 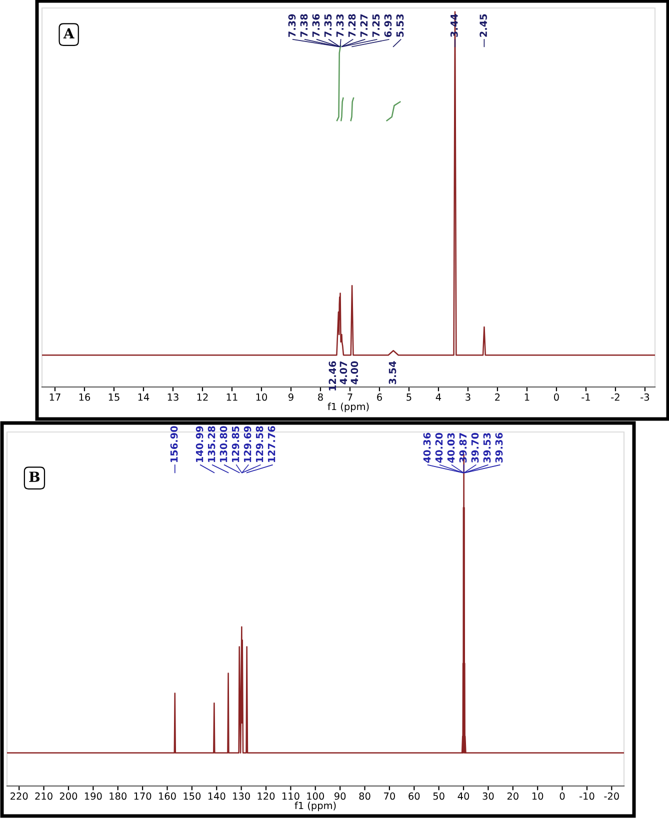 I want to click on annotation: 2.45, so click(x=484, y=25).